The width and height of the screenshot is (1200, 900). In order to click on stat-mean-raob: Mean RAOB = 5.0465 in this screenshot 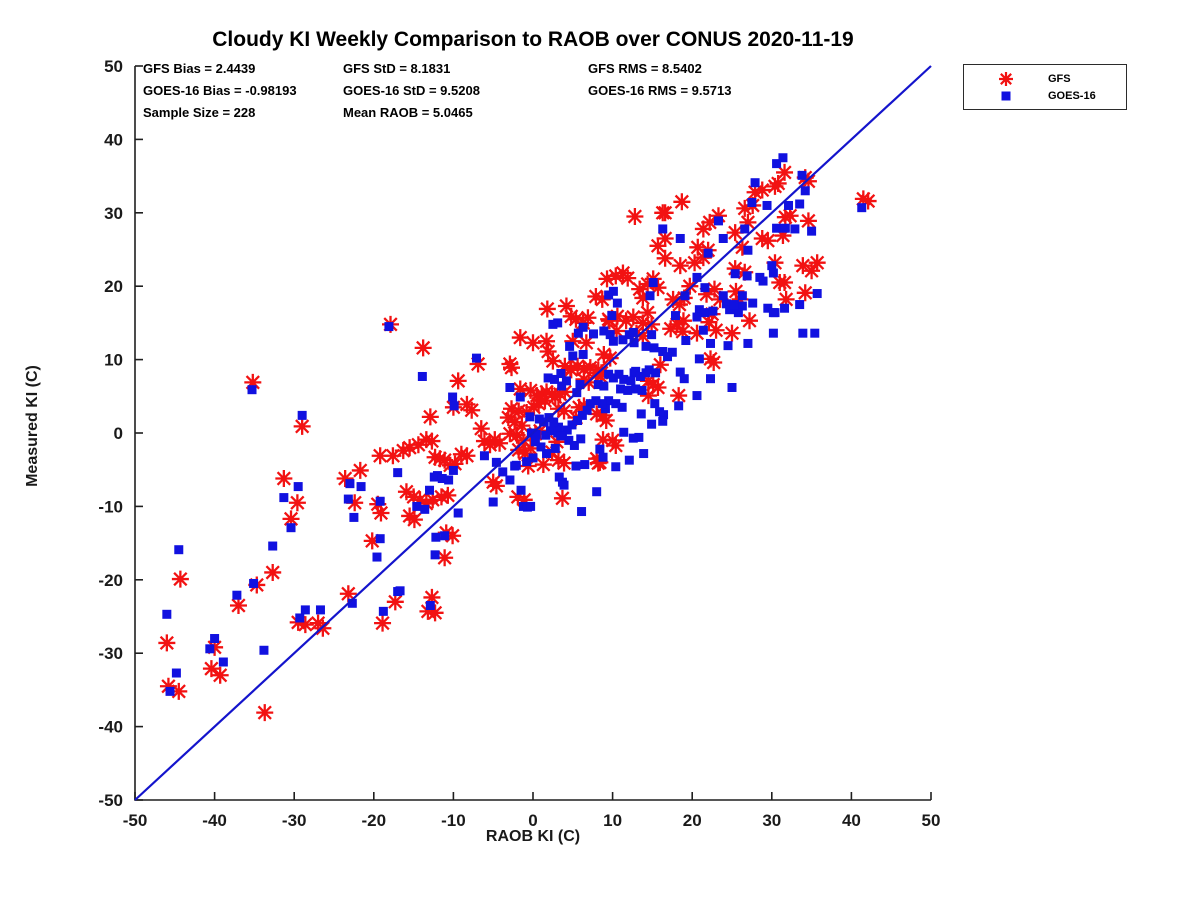, I will do `click(408, 112)`.